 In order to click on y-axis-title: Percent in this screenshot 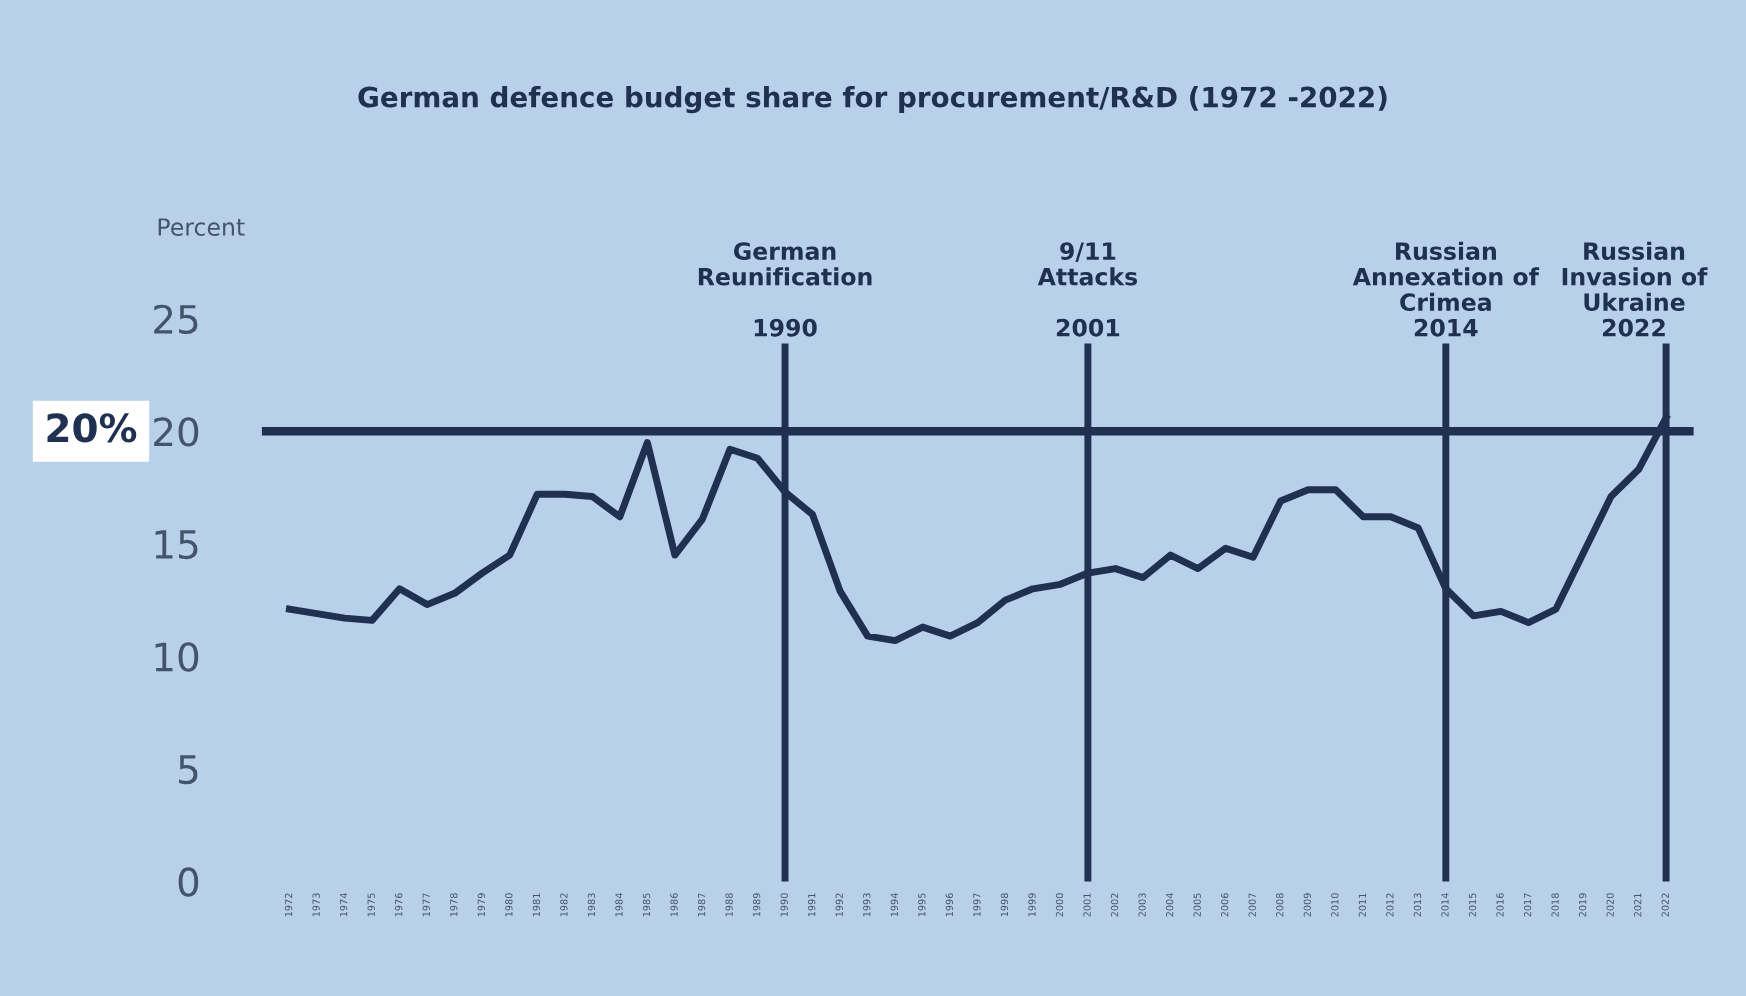, I will do `click(201, 227)`.